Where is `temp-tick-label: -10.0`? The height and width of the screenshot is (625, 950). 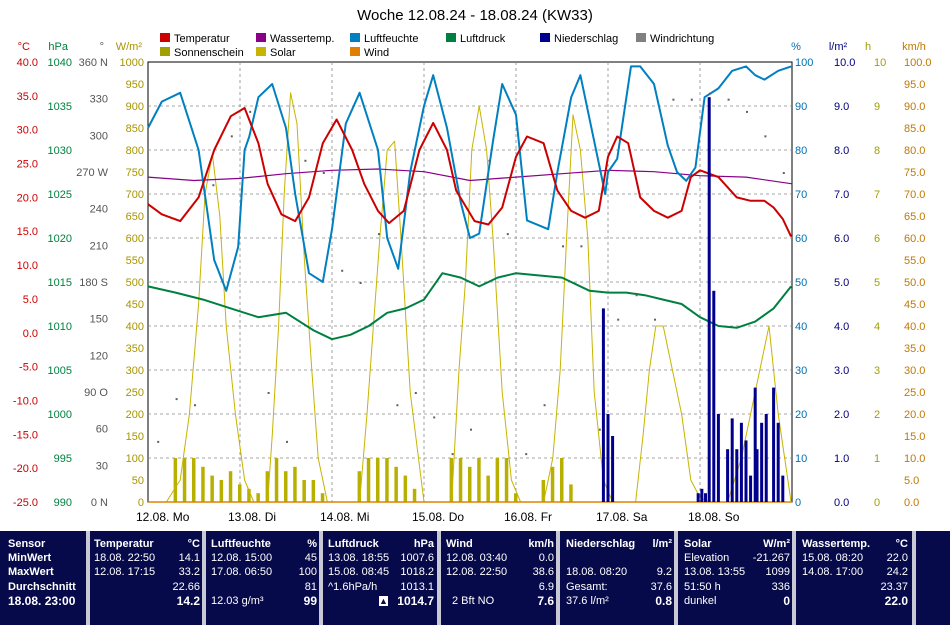 temp-tick-label: -10.0 is located at coordinates (25, 401).